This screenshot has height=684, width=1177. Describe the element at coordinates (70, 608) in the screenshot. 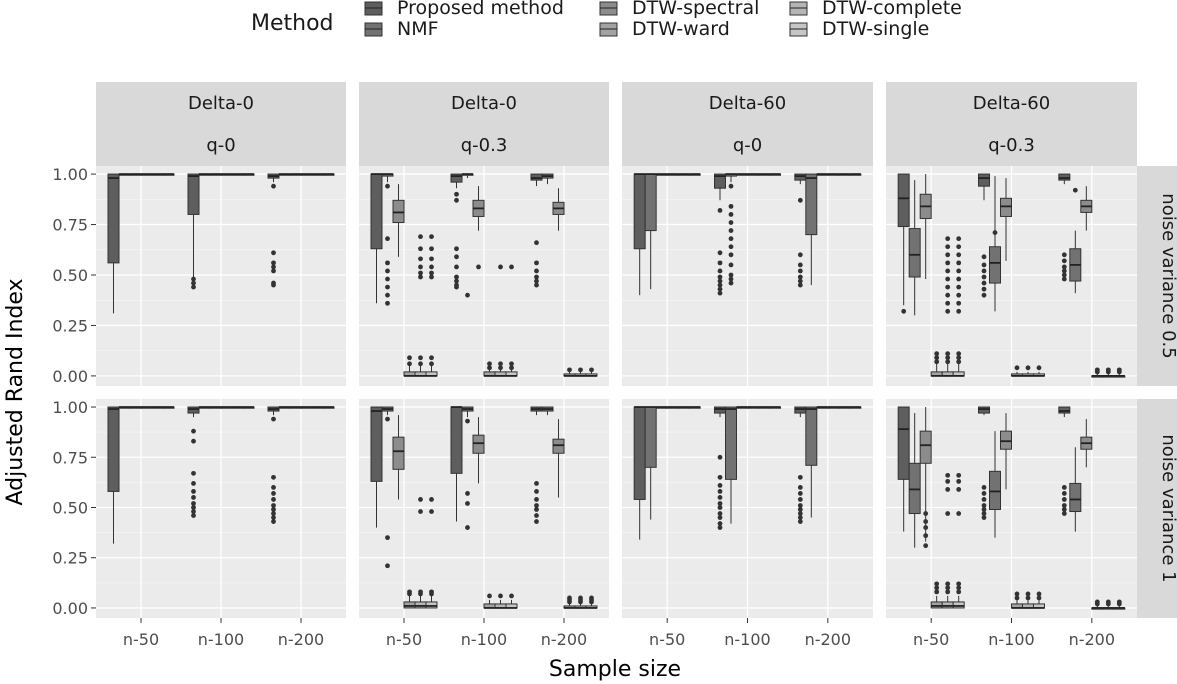

I see `y-tick-label: 0.00` at that location.